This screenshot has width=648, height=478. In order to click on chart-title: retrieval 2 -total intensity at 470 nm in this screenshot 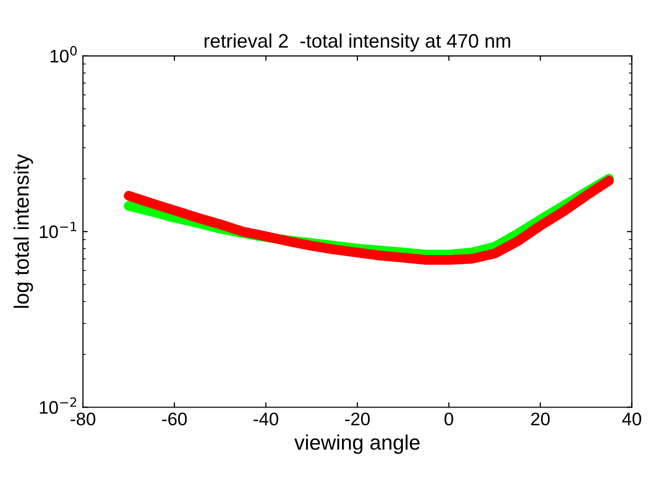, I will do `click(357, 43)`.